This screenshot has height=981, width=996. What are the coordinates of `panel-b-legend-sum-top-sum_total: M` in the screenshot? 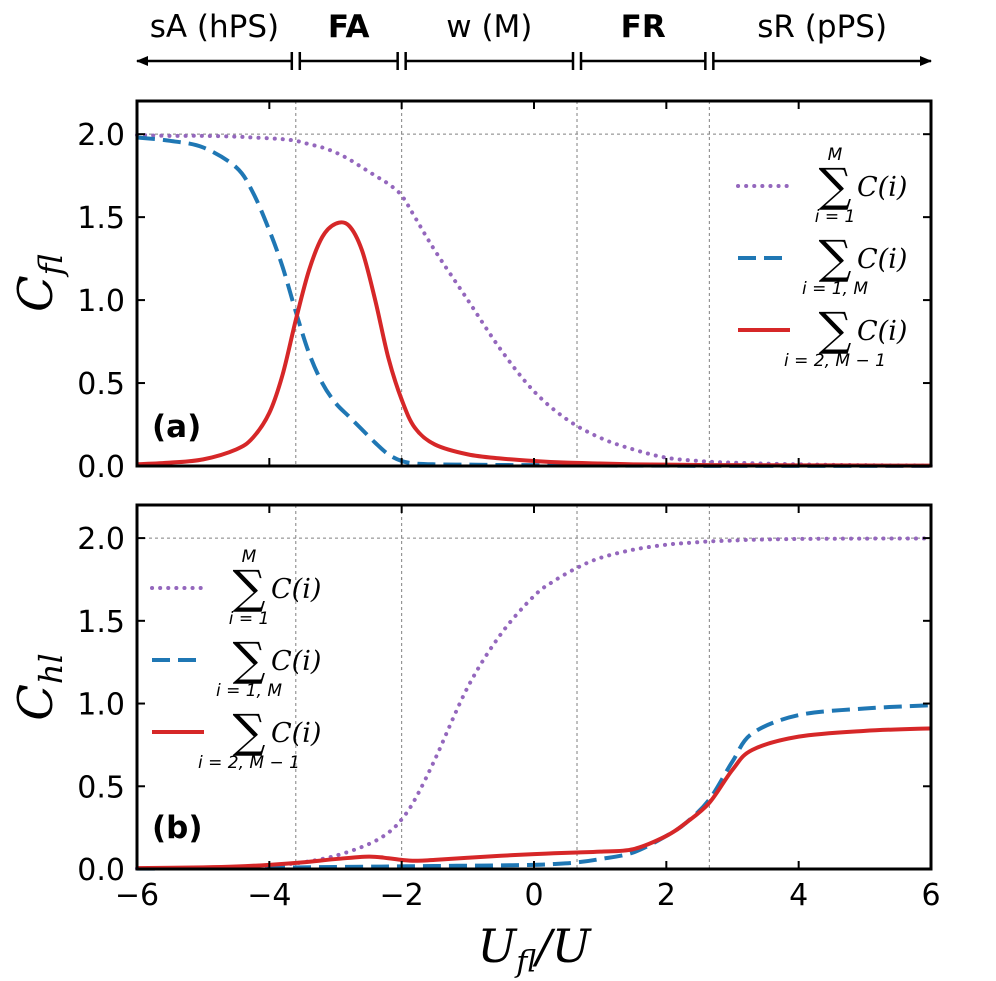 It's located at (249, 557).